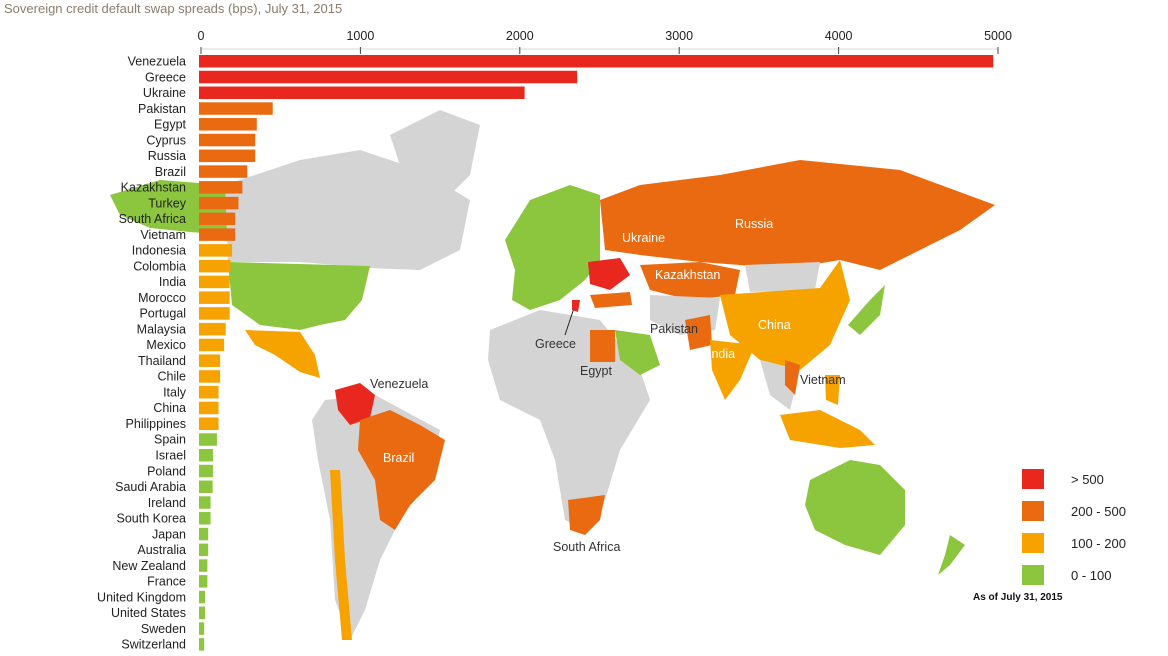  Describe the element at coordinates (166, 471) in the screenshot. I see `category-label: Poland` at that location.